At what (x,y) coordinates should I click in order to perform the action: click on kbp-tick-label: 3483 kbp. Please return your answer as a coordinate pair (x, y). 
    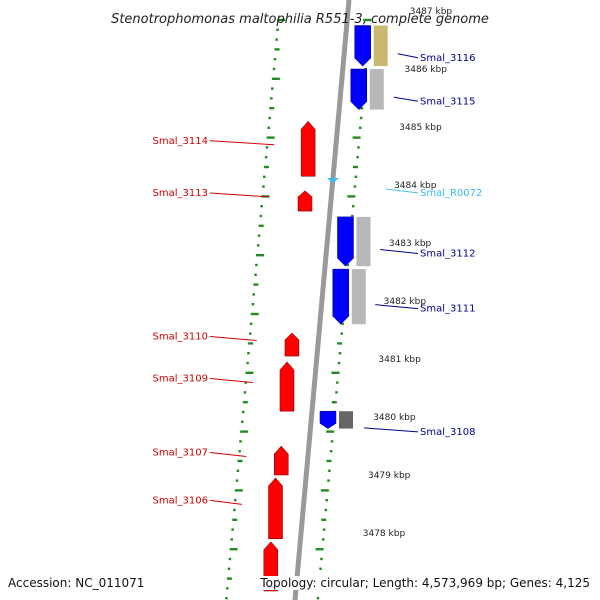
    Looking at the image, I should click on (410, 244).